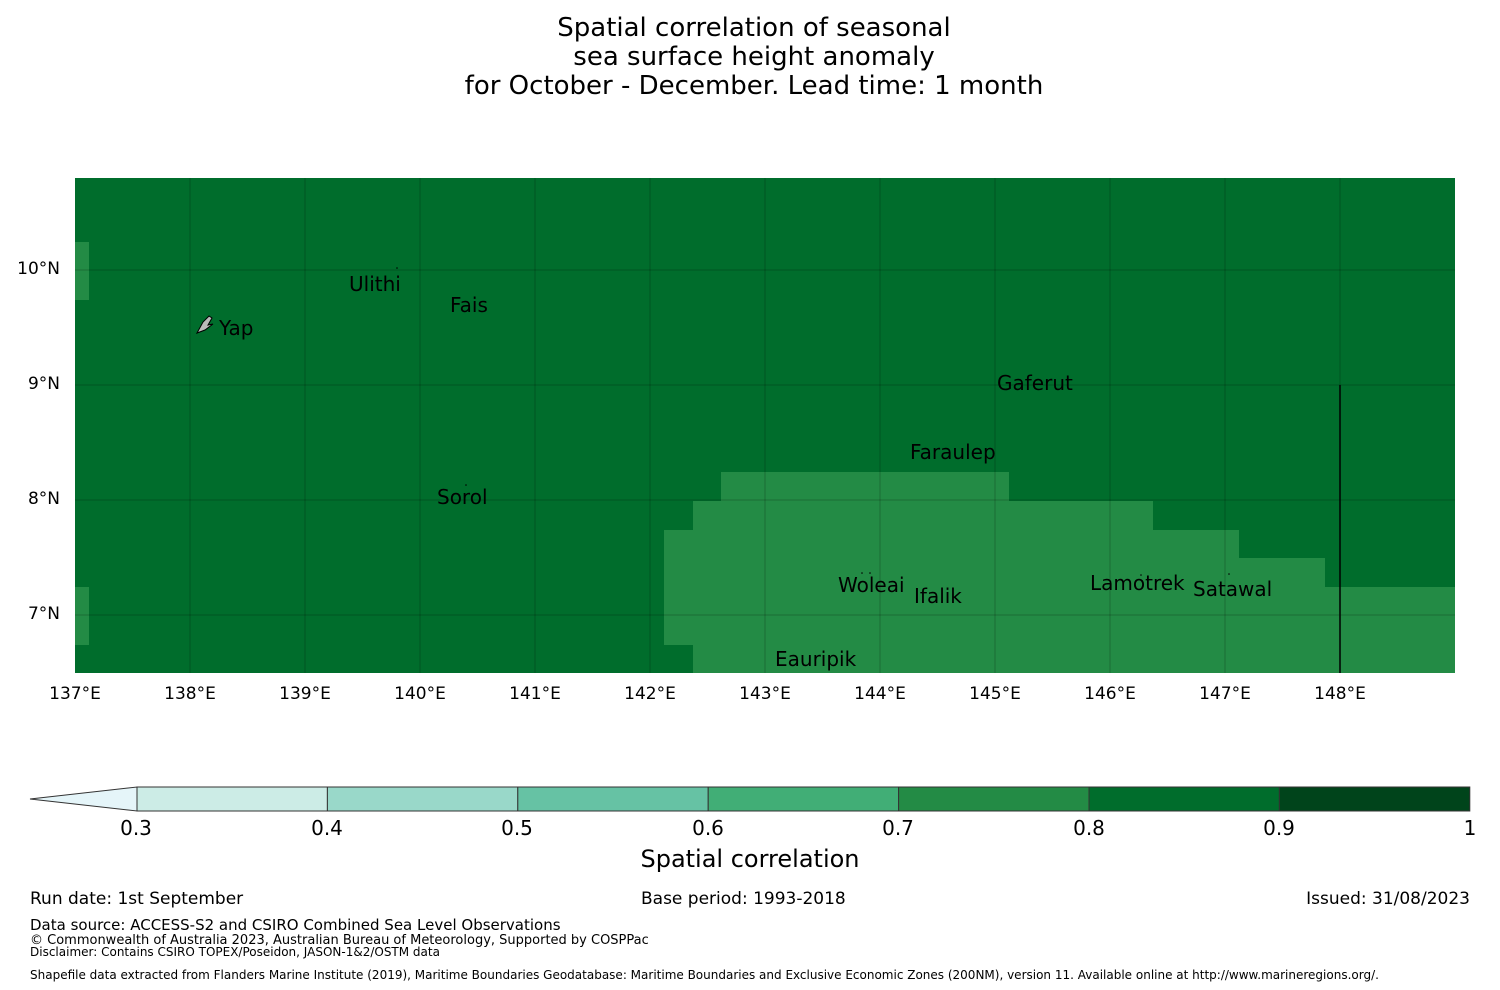 This screenshot has height=990, width=1500. Describe the element at coordinates (1279, 828) in the screenshot. I see `colorbar-tick-0-9: 0.9` at that location.